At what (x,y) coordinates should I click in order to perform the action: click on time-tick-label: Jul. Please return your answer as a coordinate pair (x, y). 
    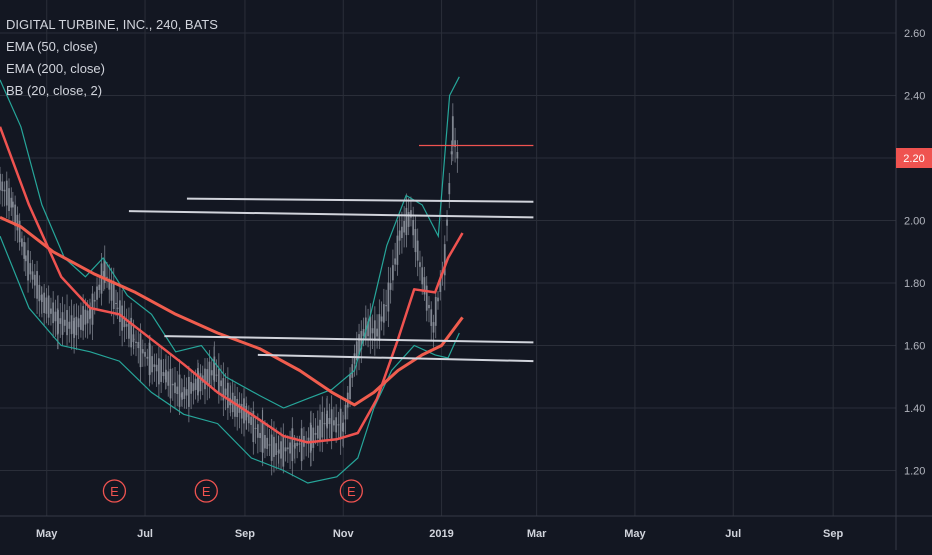
    Looking at the image, I should click on (145, 534).